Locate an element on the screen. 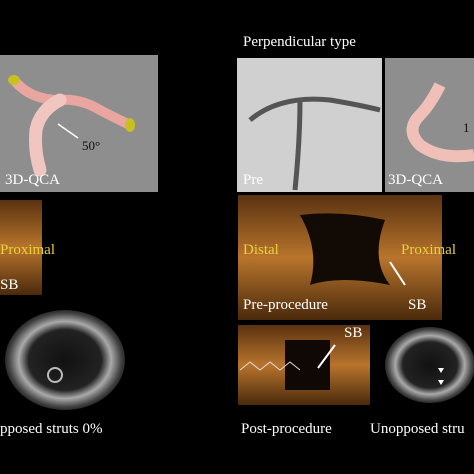 The height and width of the screenshot is (474, 474). stent is located at coordinates (270, 366).